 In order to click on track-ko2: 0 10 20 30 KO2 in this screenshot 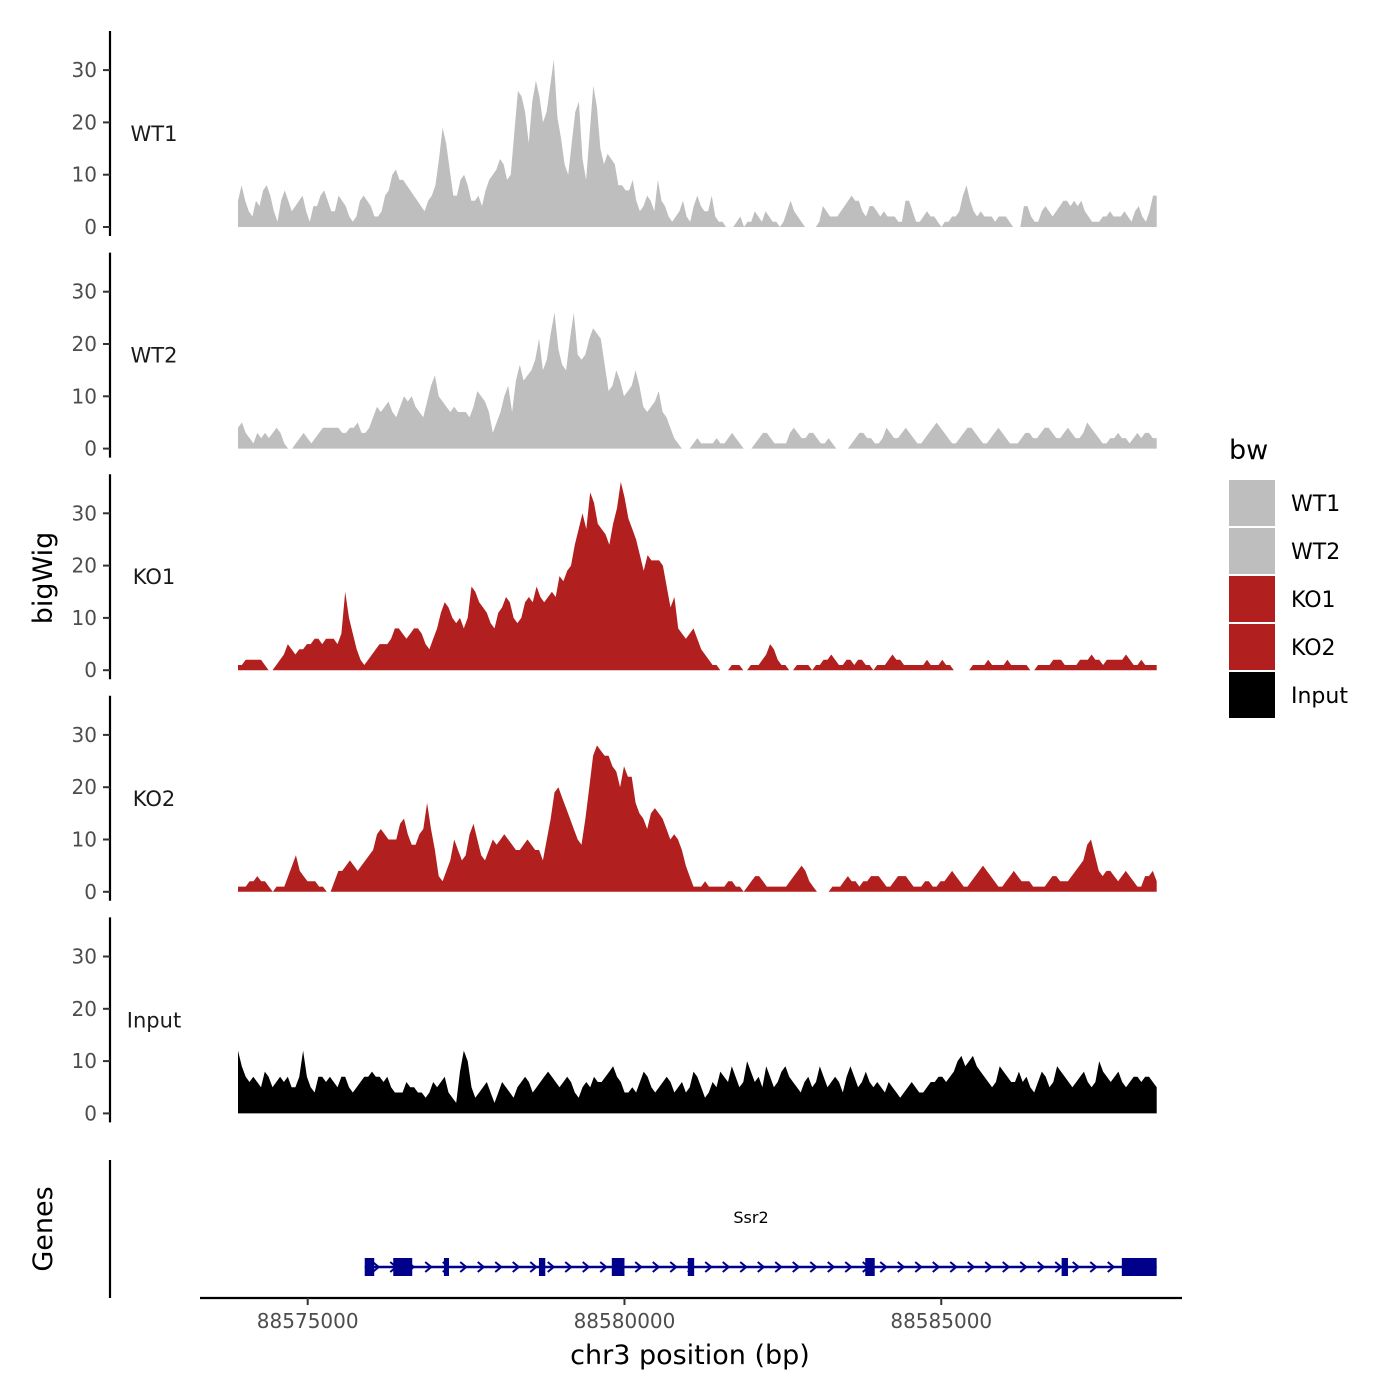, I will do `click(614, 799)`.